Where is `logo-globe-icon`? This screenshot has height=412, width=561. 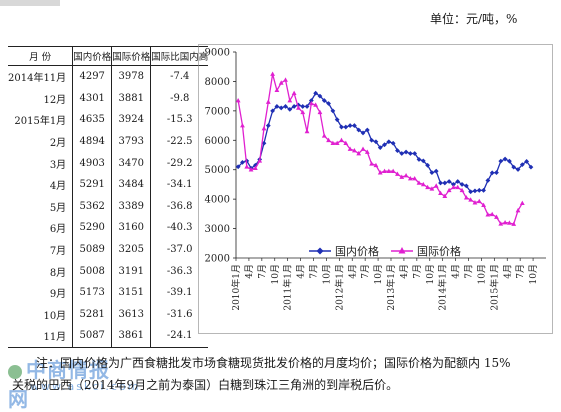
logo-globe-icon is located at coordinates (15, 371).